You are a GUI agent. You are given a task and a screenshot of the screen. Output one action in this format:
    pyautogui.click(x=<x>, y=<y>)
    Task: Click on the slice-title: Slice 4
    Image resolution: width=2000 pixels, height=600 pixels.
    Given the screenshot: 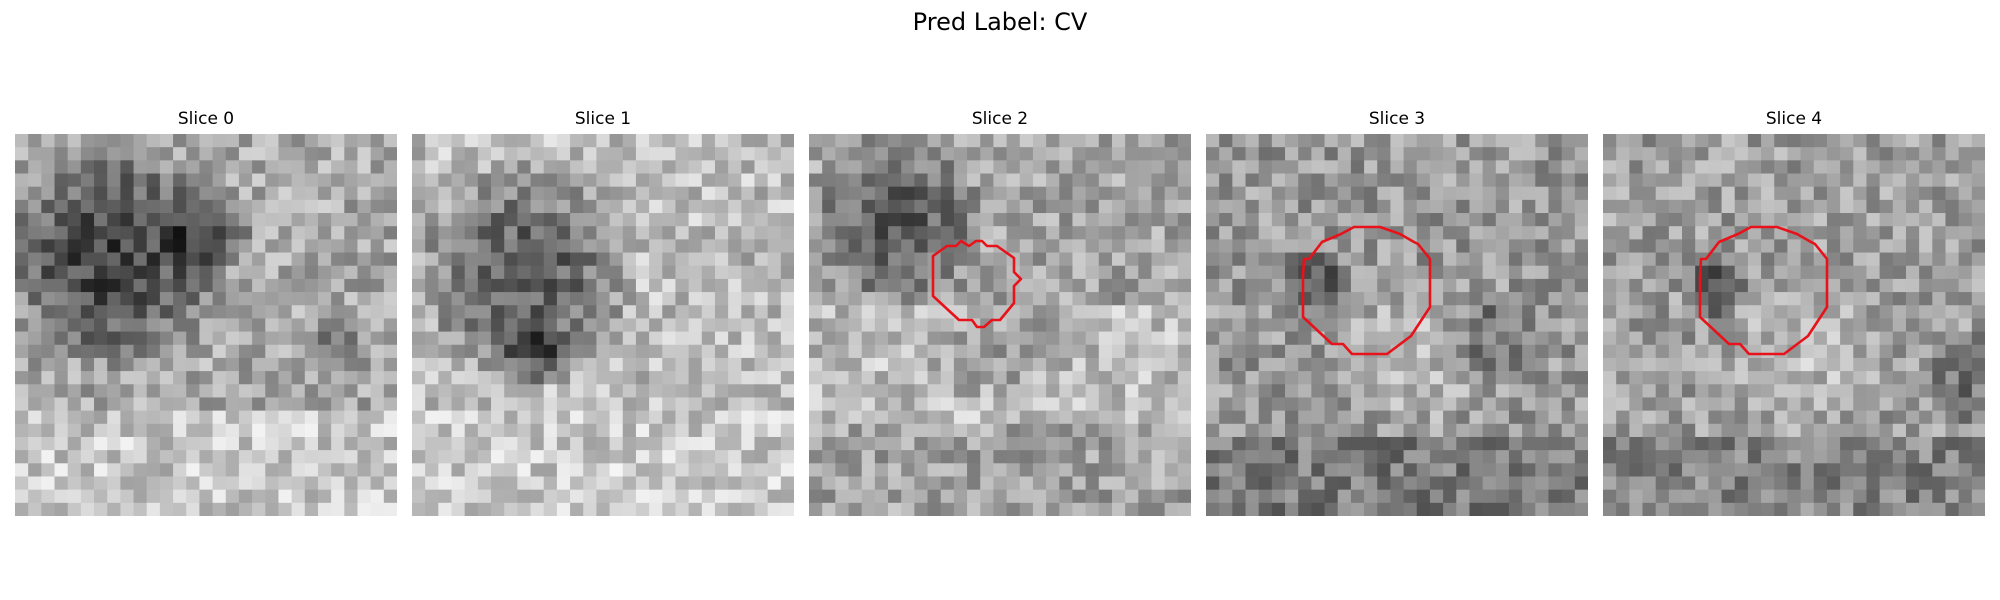 What is the action you would take?
    pyautogui.click(x=1794, y=119)
    